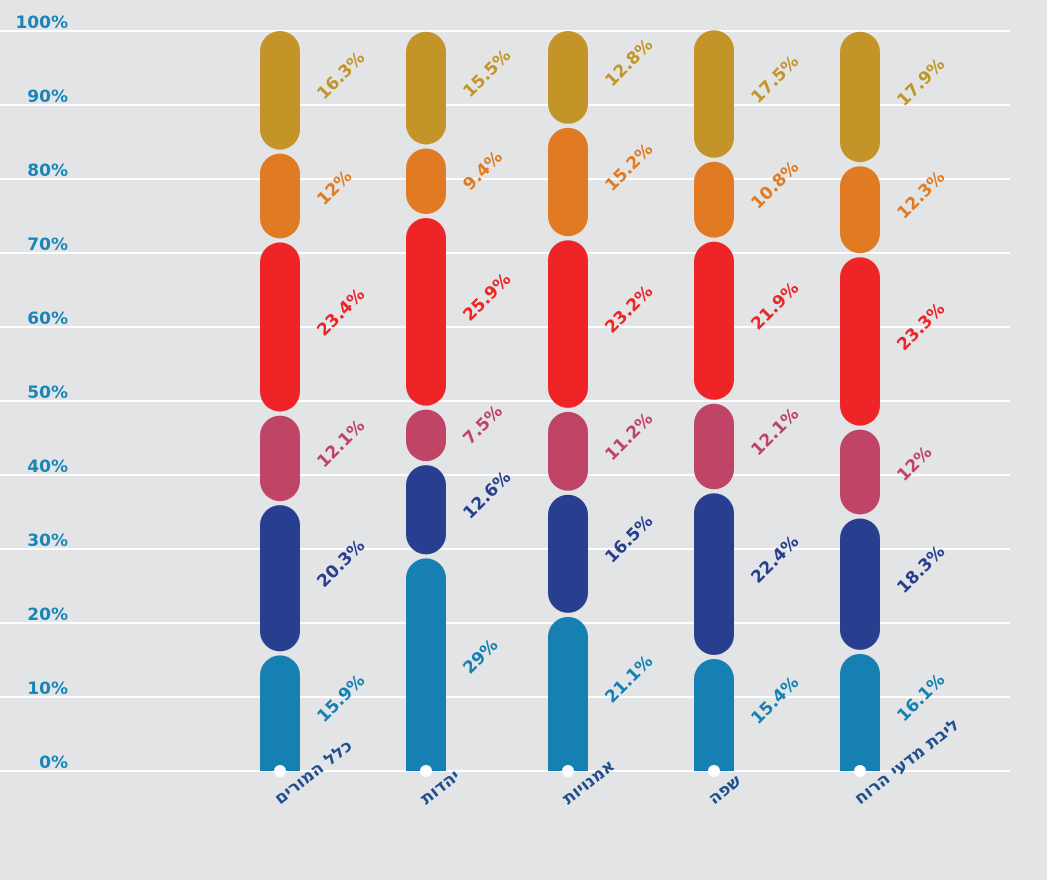 The height and width of the screenshot is (880, 1047). What do you see at coordinates (629, 437) in the screenshot?
I see `value-label: 11.2%` at bounding box center [629, 437].